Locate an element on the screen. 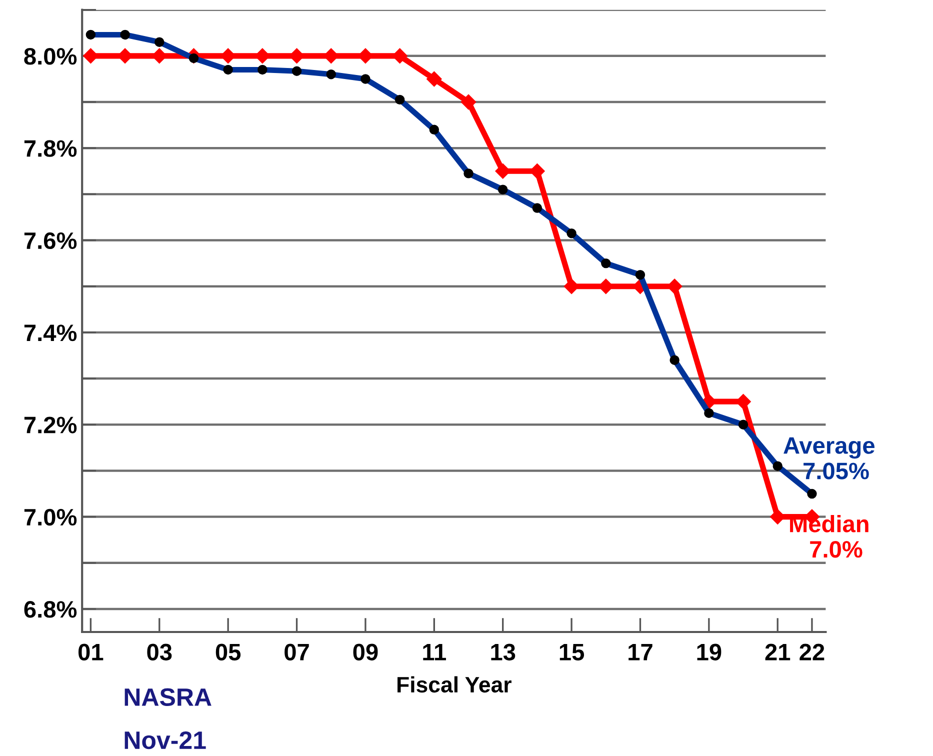 This screenshot has height=756, width=933. x-tick-label: 17 is located at coordinates (640, 652).